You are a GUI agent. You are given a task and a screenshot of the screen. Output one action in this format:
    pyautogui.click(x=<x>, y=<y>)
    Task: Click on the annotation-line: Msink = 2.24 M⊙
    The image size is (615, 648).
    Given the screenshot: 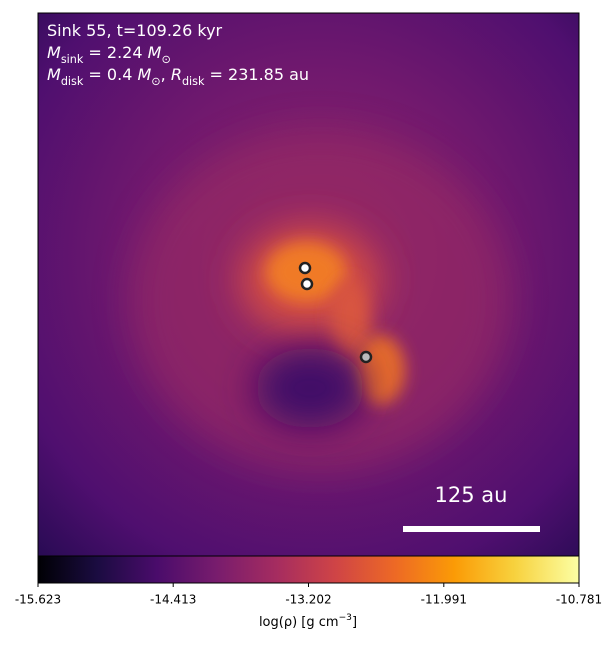 What is the action you would take?
    pyautogui.click(x=109, y=54)
    